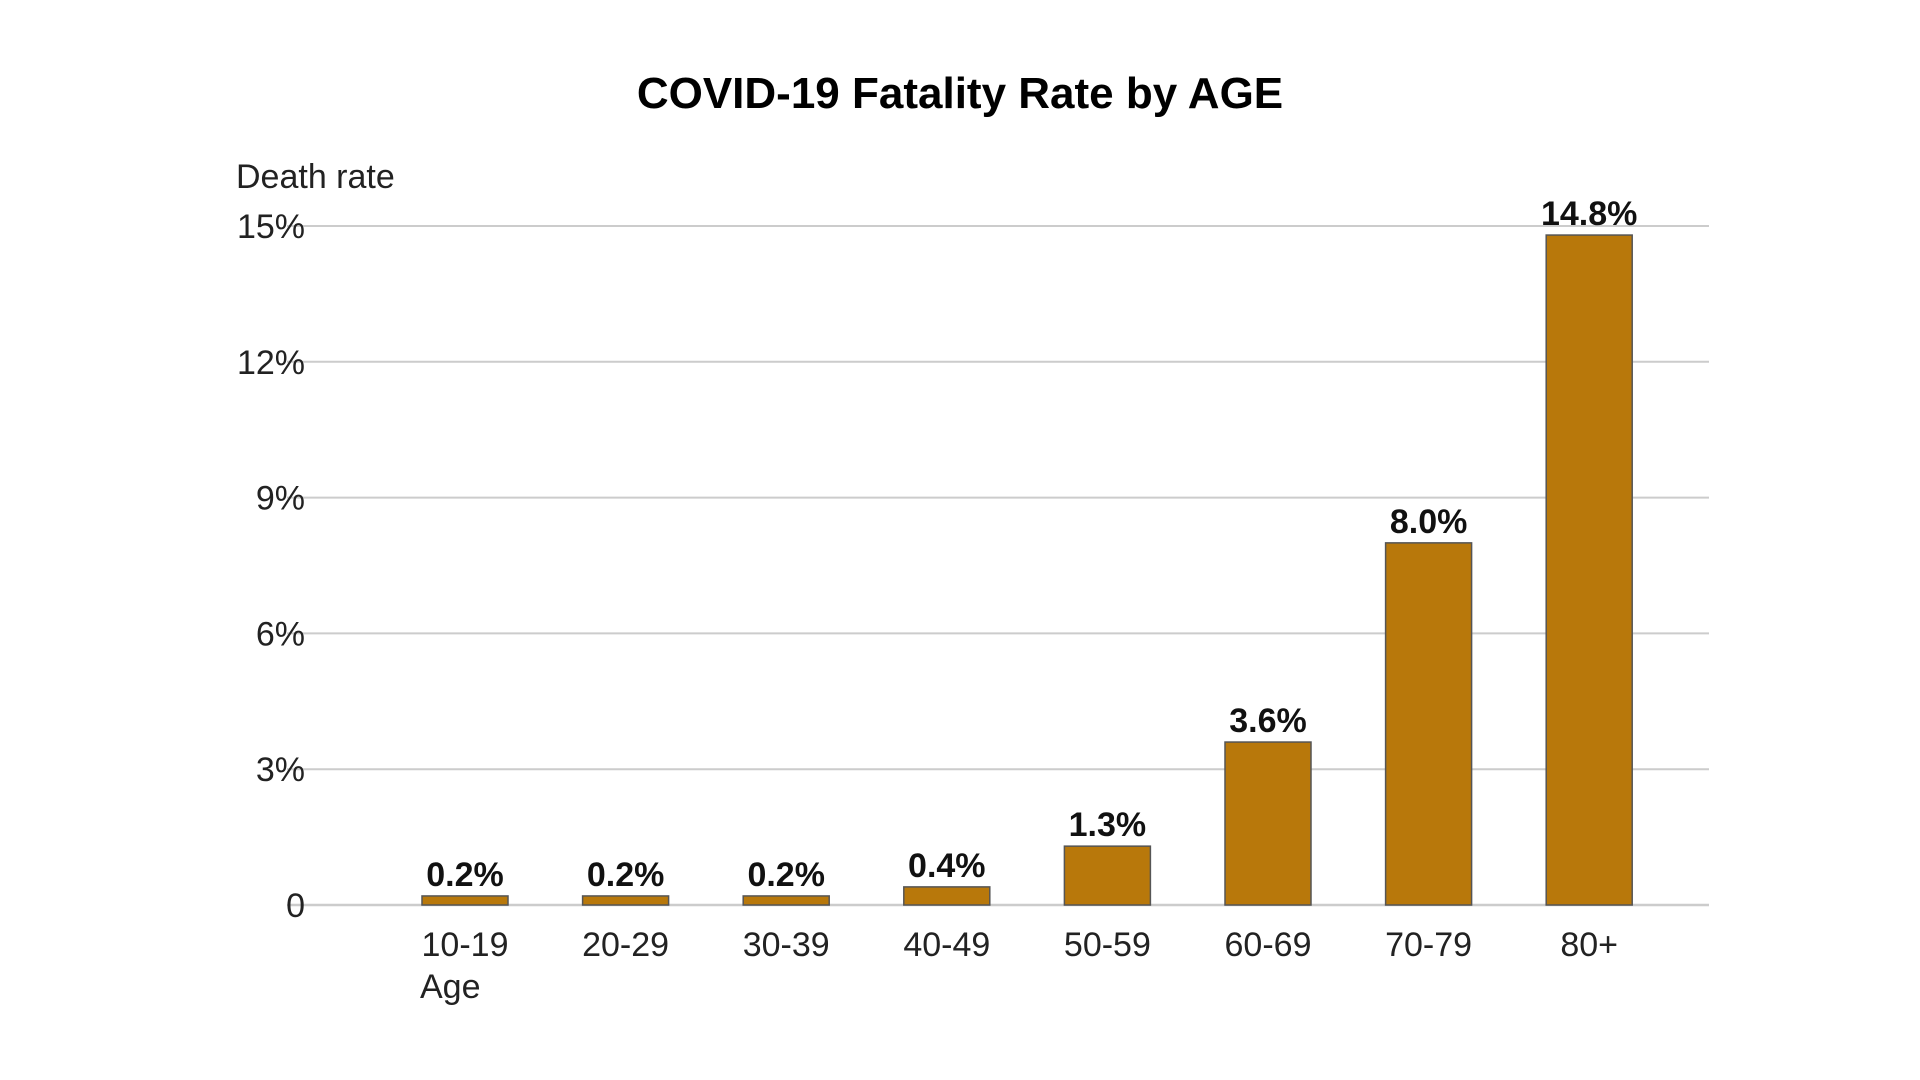 This screenshot has height=1080, width=1920. Describe the element at coordinates (295, 906) in the screenshot. I see `y-tick-label: 0` at that location.